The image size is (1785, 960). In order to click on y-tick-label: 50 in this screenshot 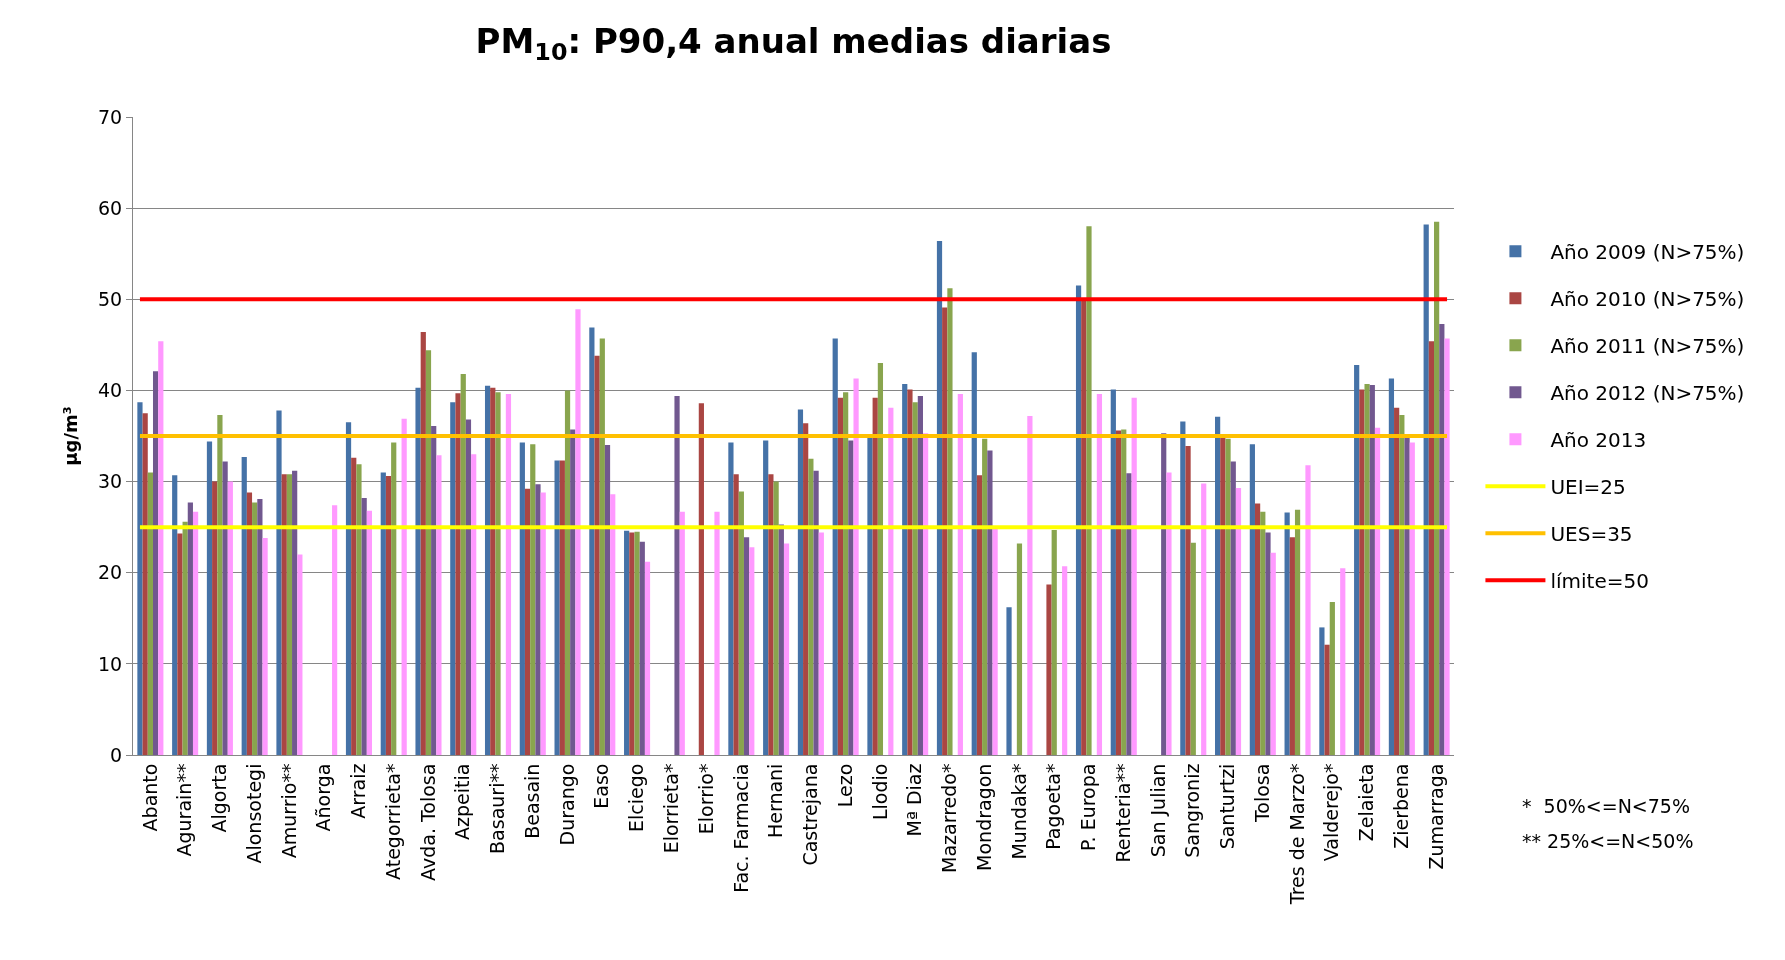, I will do `click(110, 298)`.